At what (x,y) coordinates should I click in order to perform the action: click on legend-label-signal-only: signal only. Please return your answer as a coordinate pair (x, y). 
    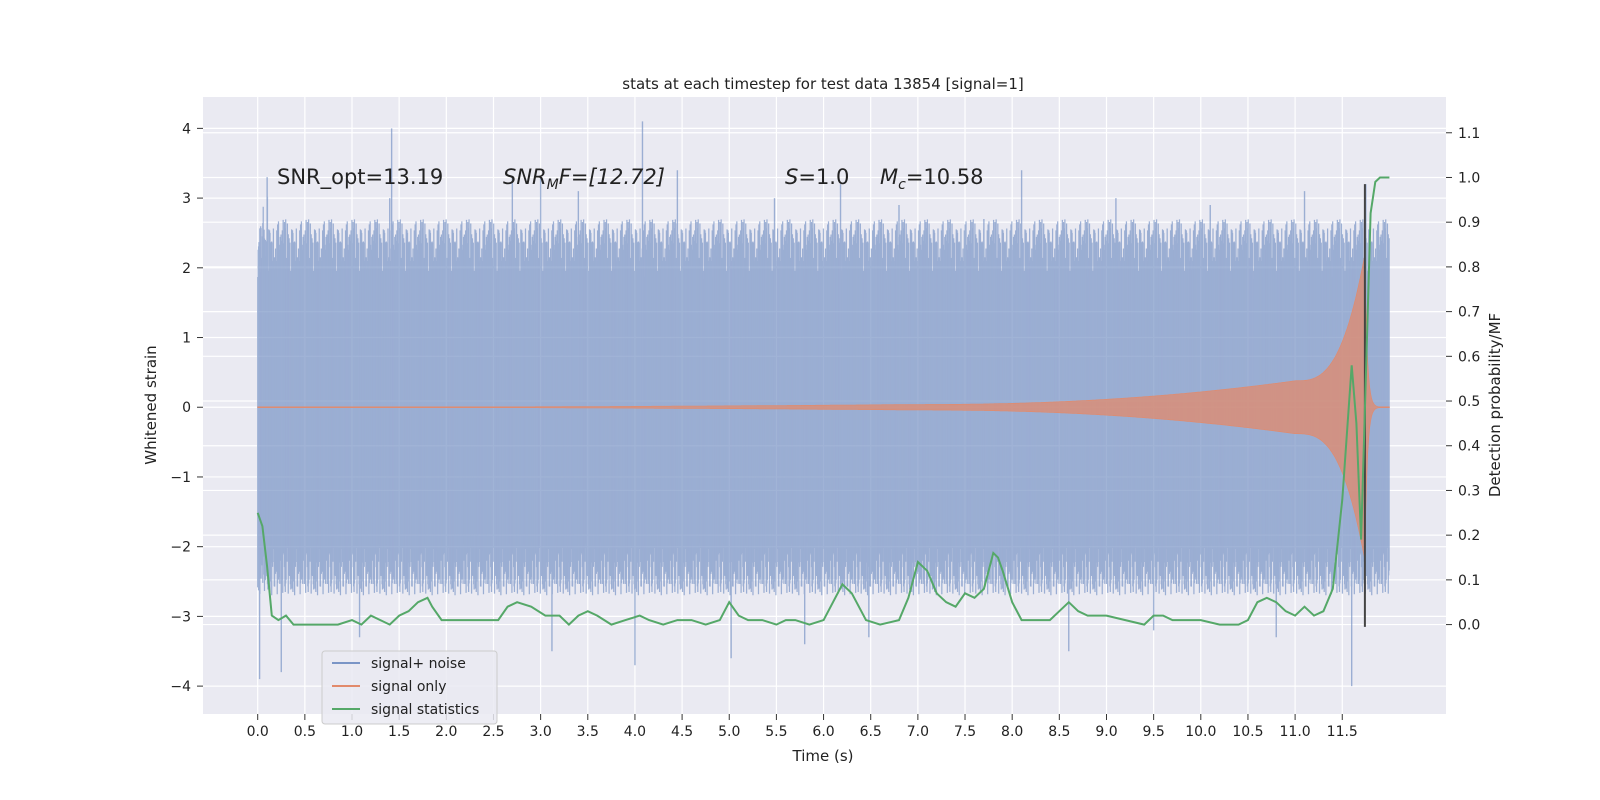
    Looking at the image, I should click on (408, 687).